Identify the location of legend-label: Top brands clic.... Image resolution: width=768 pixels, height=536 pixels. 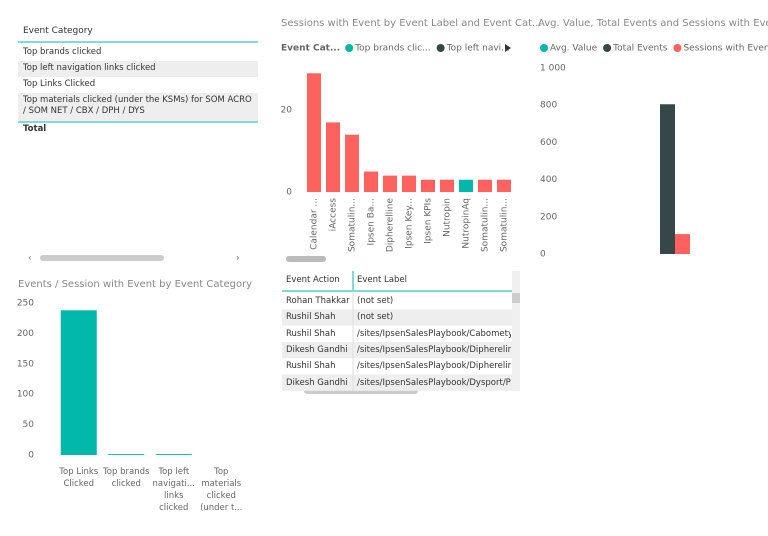
(392, 49).